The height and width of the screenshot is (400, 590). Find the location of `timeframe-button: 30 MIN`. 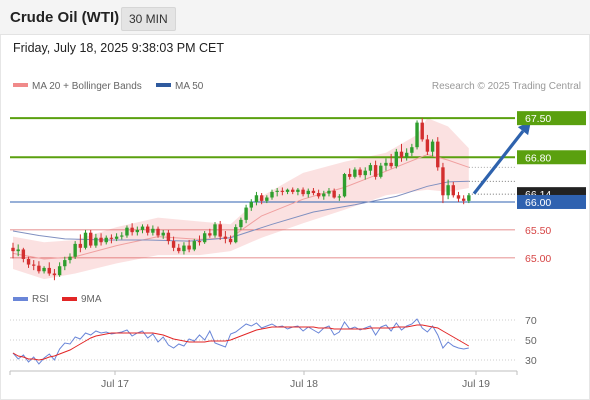

timeframe-button: 30 MIN is located at coordinates (148, 19).